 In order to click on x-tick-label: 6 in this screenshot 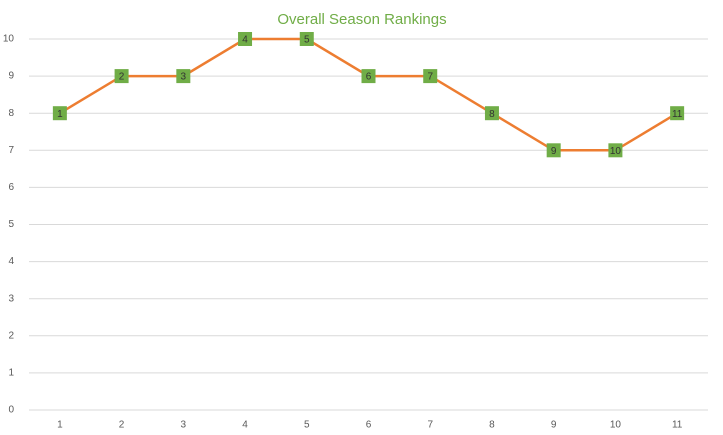, I will do `click(369, 425)`.